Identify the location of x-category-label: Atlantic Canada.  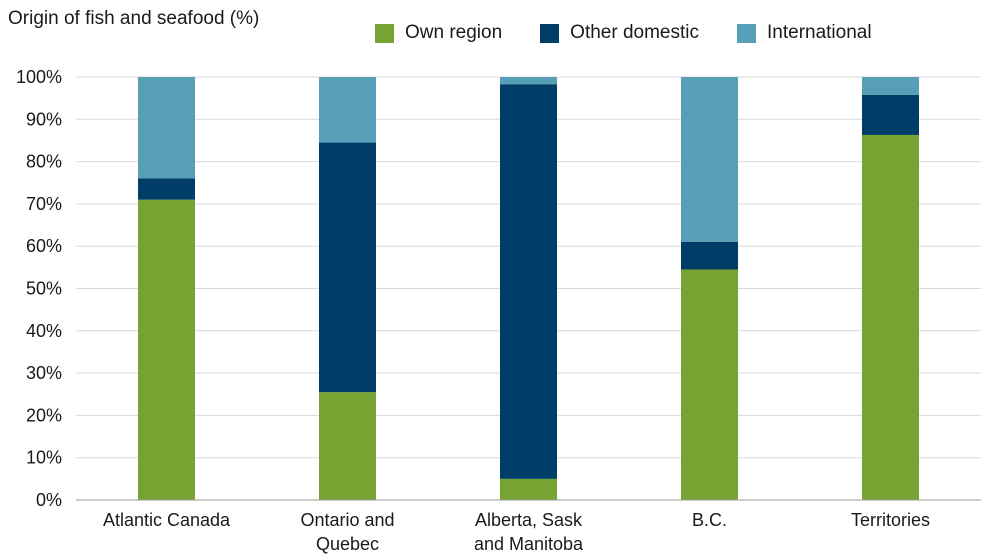
(167, 520).